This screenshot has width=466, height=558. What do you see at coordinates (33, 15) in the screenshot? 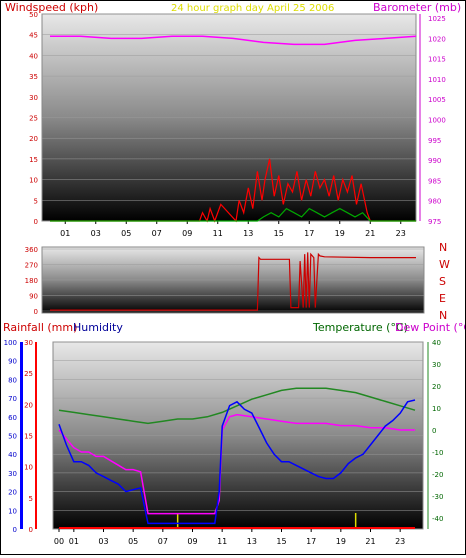
I see `windspeed-tick-label: 50` at bounding box center [33, 15].